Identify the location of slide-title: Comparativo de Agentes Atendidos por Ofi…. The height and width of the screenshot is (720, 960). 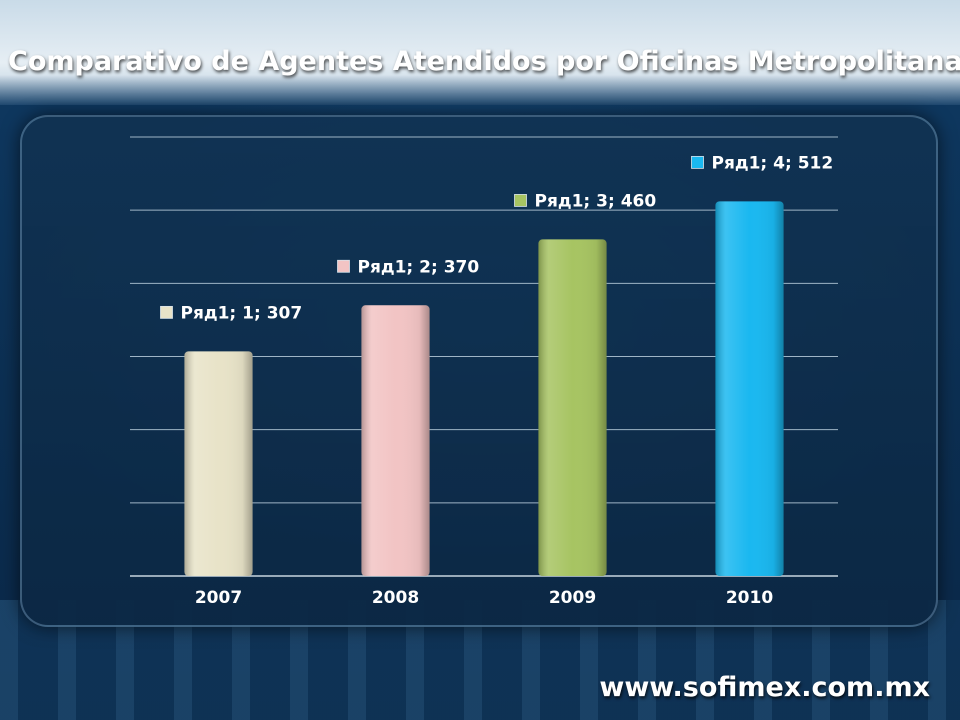
(484, 61).